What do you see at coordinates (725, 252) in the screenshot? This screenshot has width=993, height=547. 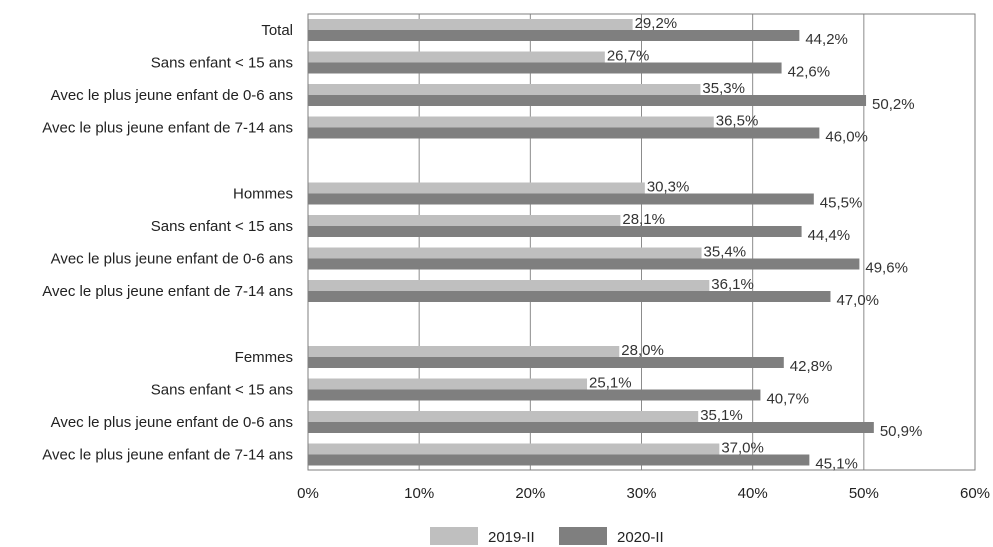 I see `data-label: 35,4%` at bounding box center [725, 252].